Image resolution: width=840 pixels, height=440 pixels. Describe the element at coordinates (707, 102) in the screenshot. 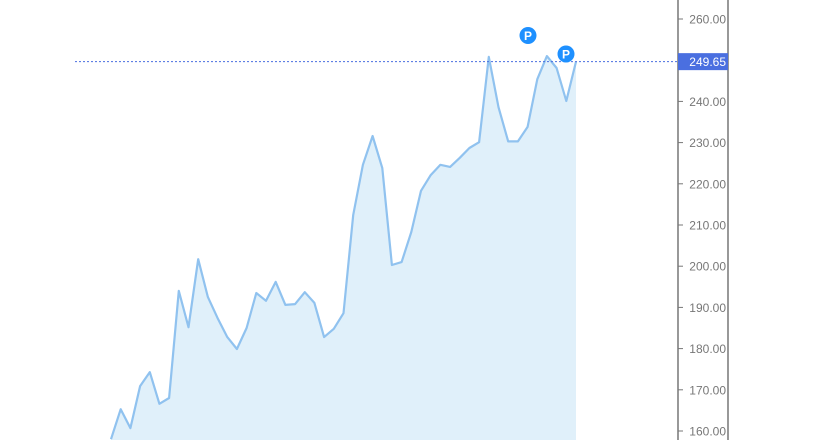

I see `y-tick-label: 240.00` at that location.